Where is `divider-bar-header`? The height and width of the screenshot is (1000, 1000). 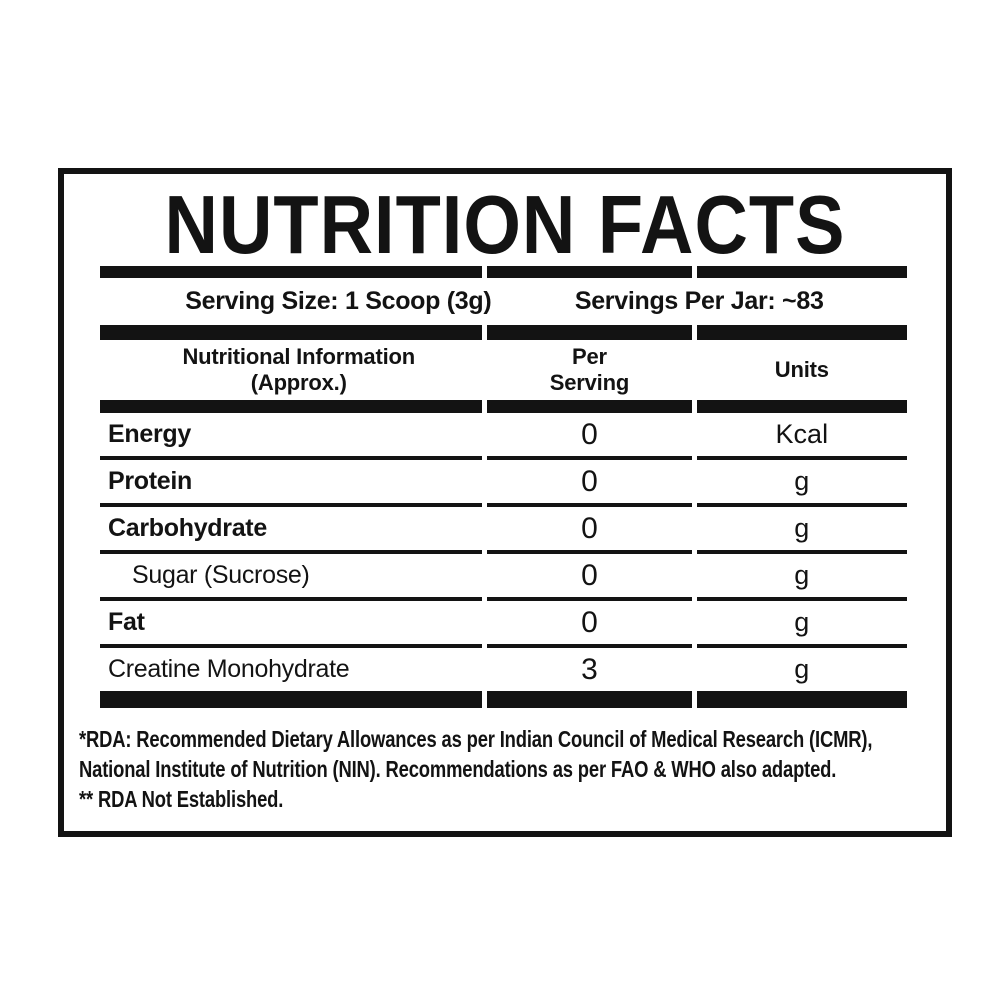 divider-bar-header is located at coordinates (503, 406).